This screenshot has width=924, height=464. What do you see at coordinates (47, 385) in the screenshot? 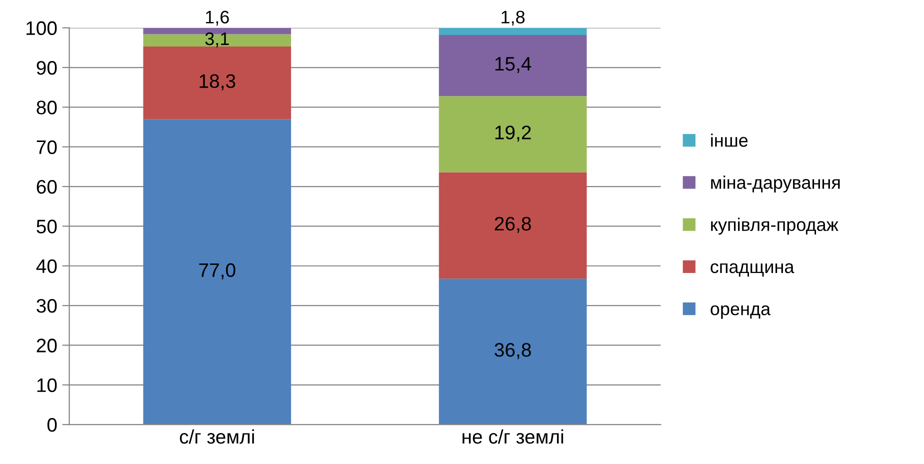
I see `y-tick-label: 10` at bounding box center [47, 385].